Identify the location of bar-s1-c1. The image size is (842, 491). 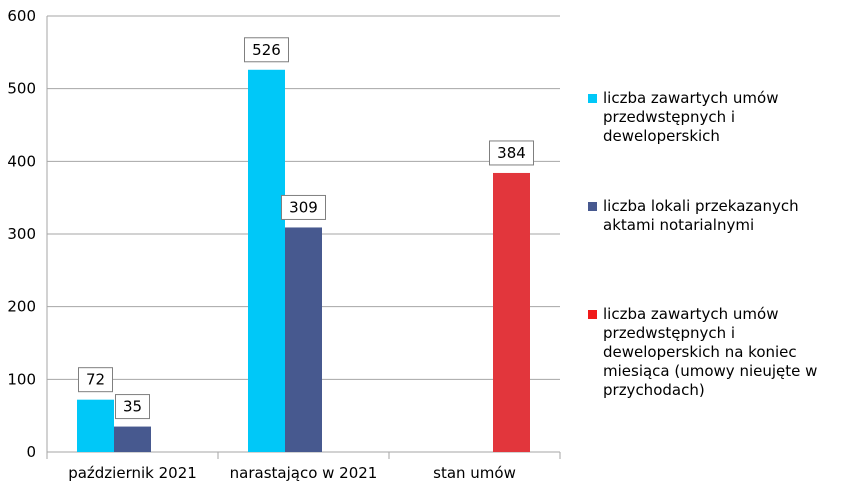
(303, 339).